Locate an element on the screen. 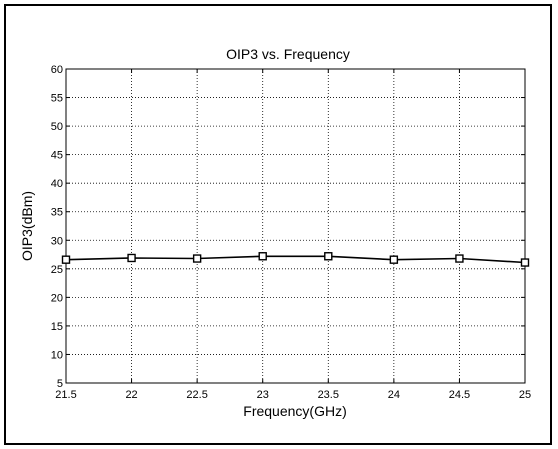  data-series is located at coordinates (295, 259).